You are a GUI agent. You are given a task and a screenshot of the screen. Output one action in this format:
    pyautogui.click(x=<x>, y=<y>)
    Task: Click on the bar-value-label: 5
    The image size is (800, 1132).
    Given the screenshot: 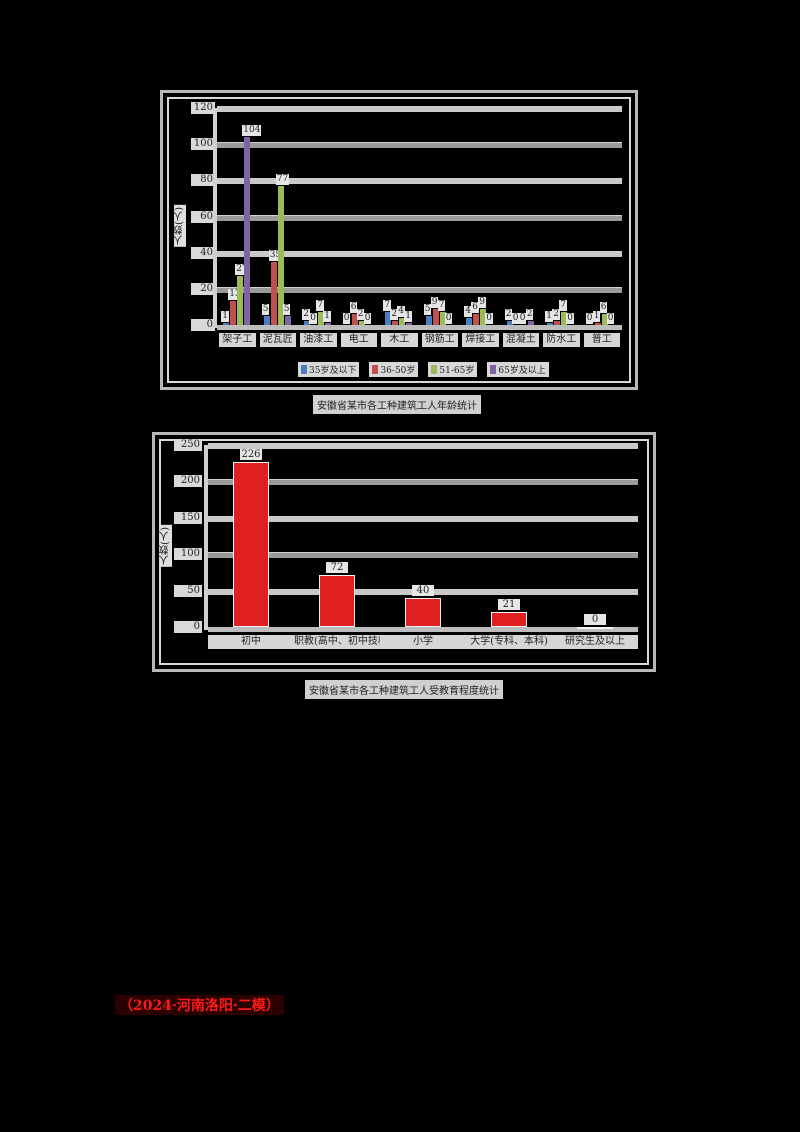 What is the action you would take?
    pyautogui.click(x=286, y=309)
    